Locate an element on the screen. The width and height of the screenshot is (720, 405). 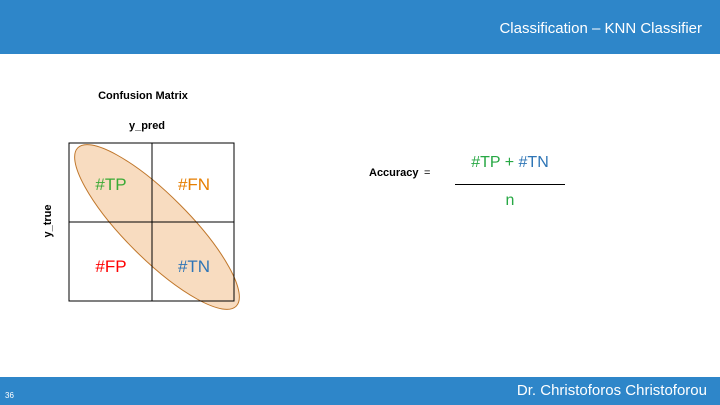
cell-true-negative: #TN is located at coordinates (194, 266).